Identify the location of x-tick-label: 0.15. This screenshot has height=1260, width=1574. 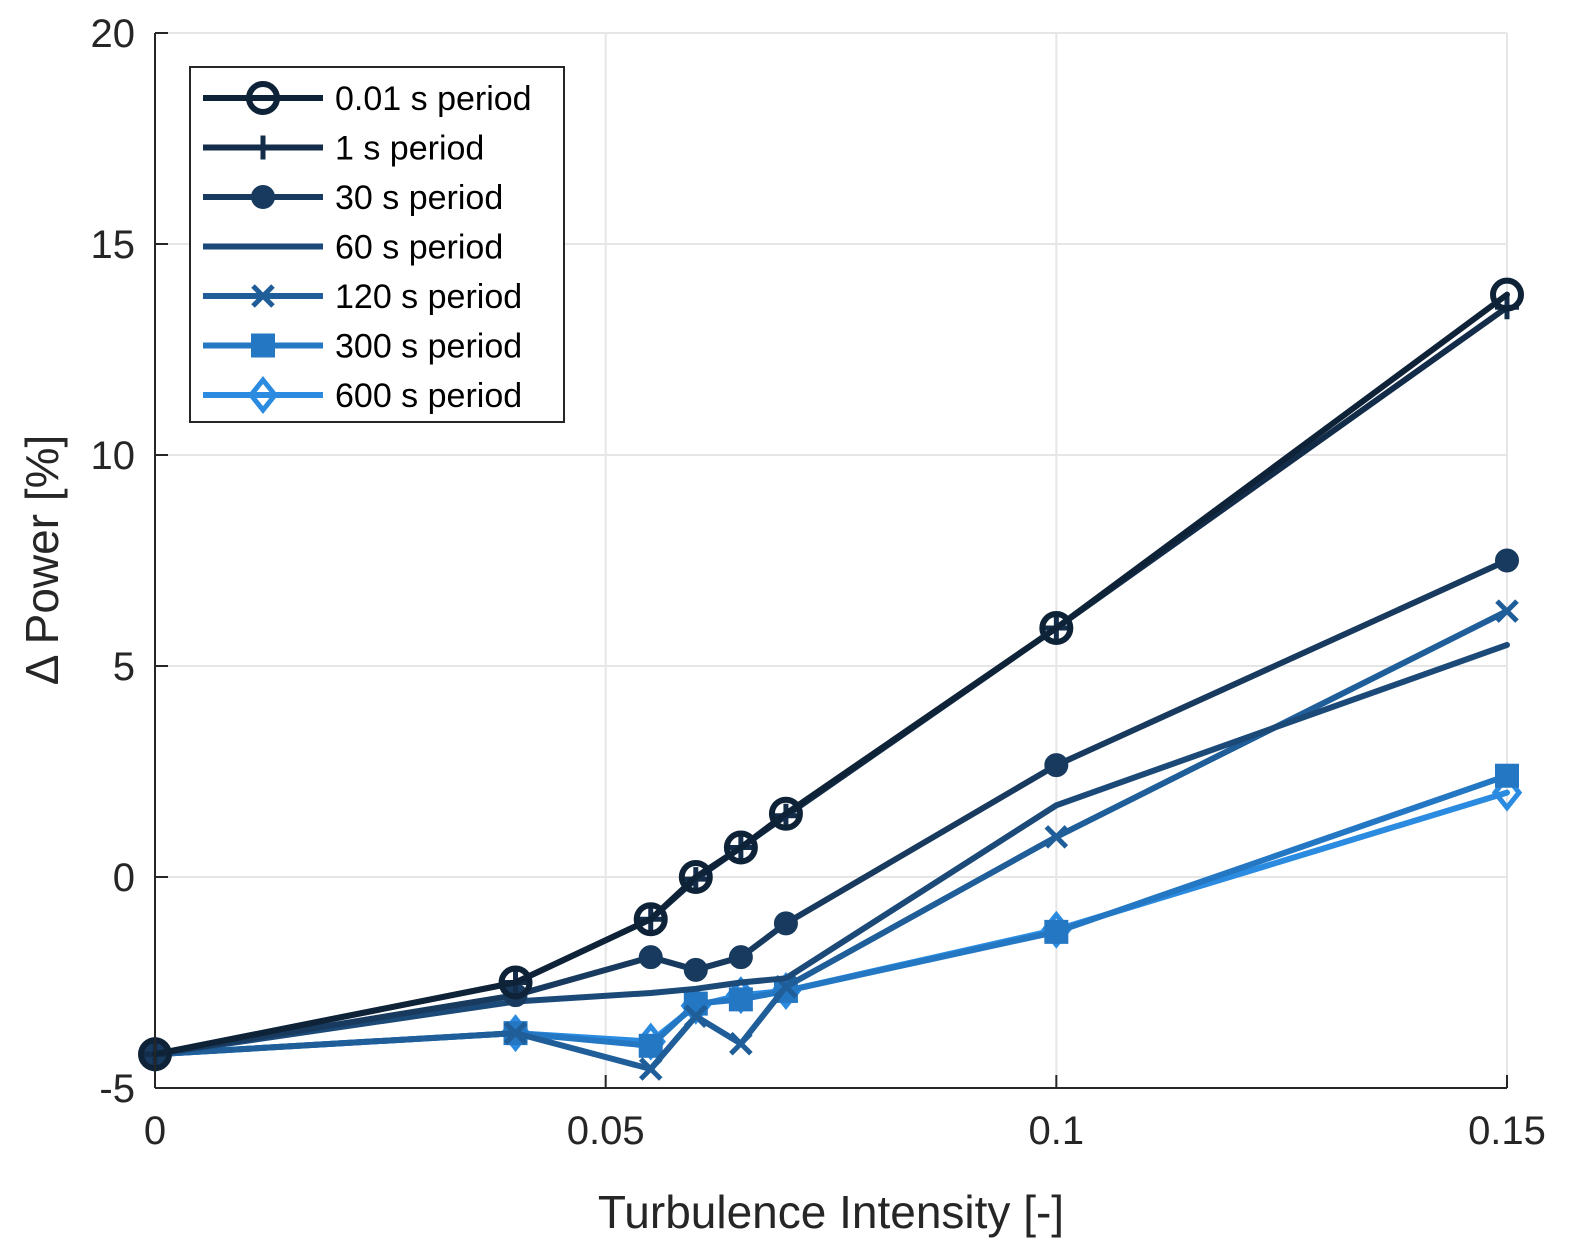
(1507, 1131).